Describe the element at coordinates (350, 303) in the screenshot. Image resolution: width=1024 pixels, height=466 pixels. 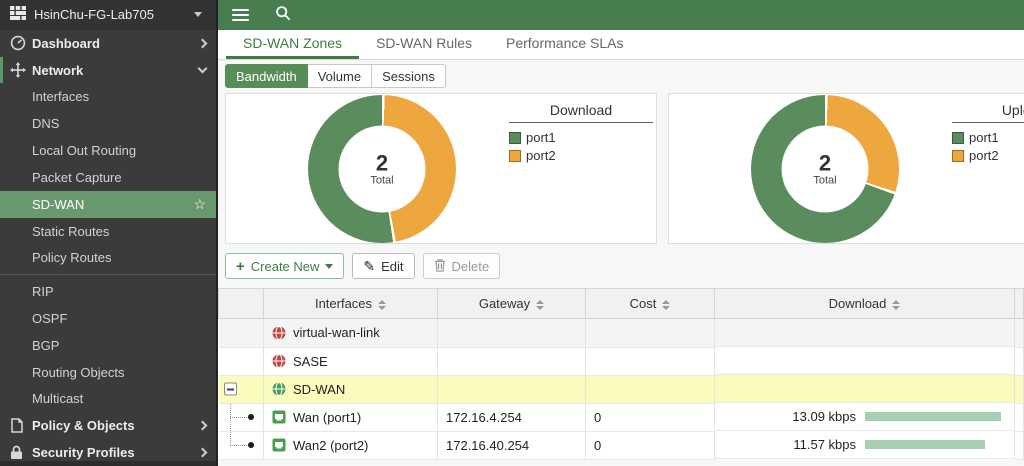
I see `interfaces-column-header: Interfaces` at that location.